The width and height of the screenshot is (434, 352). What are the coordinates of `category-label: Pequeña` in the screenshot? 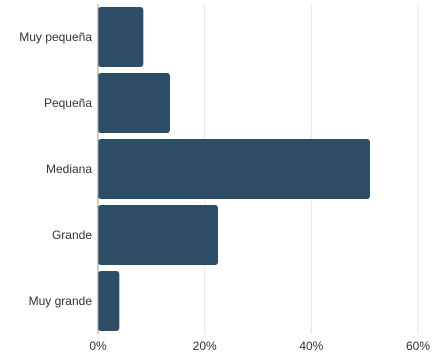 It's located at (68, 103).